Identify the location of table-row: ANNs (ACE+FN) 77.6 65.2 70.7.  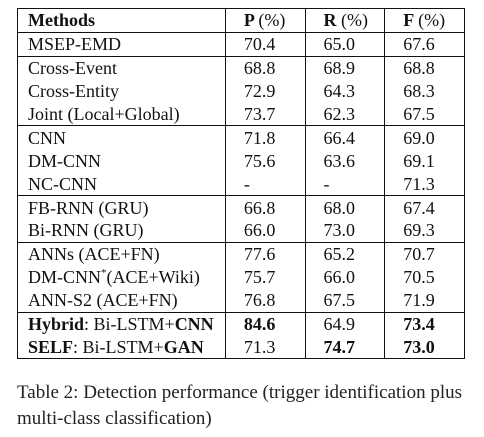
(241, 253).